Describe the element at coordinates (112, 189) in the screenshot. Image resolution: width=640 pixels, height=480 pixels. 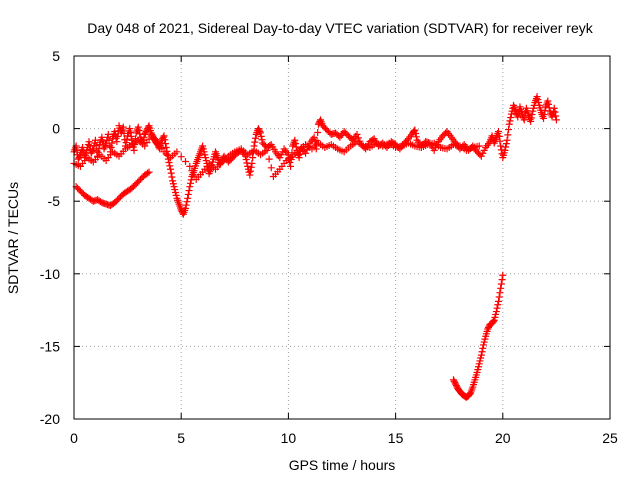
I see `series-reyk_early_low_arc` at that location.